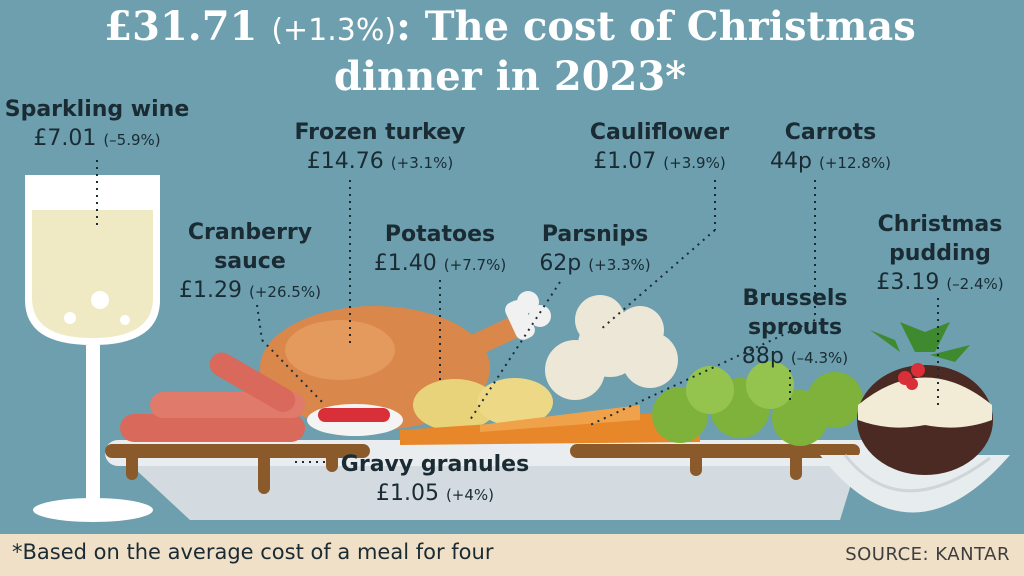 This screenshot has width=1024, height=576. Describe the element at coordinates (483, 404) in the screenshot. I see `potatoes-illustration` at that location.